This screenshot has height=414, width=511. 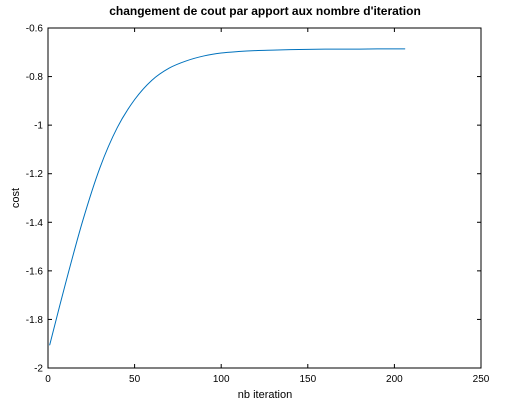 What do you see at coordinates (48, 379) in the screenshot?
I see `x-tick-label: 0` at bounding box center [48, 379].